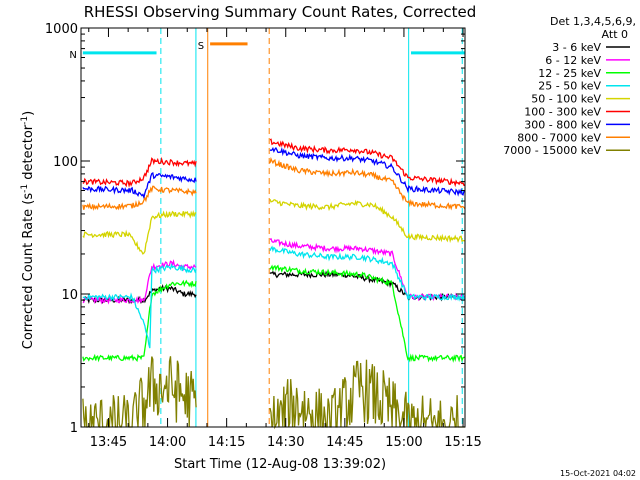  I want to click on legend-label: 25 - 50 keV, so click(569, 86).